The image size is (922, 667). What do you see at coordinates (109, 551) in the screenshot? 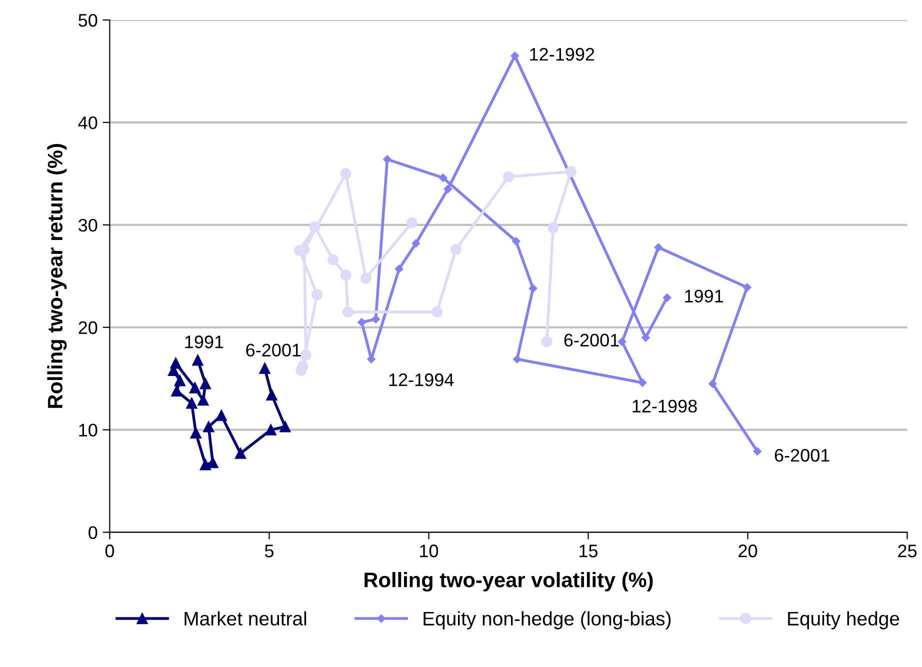
I see `x-tick-label: 0` at bounding box center [109, 551].